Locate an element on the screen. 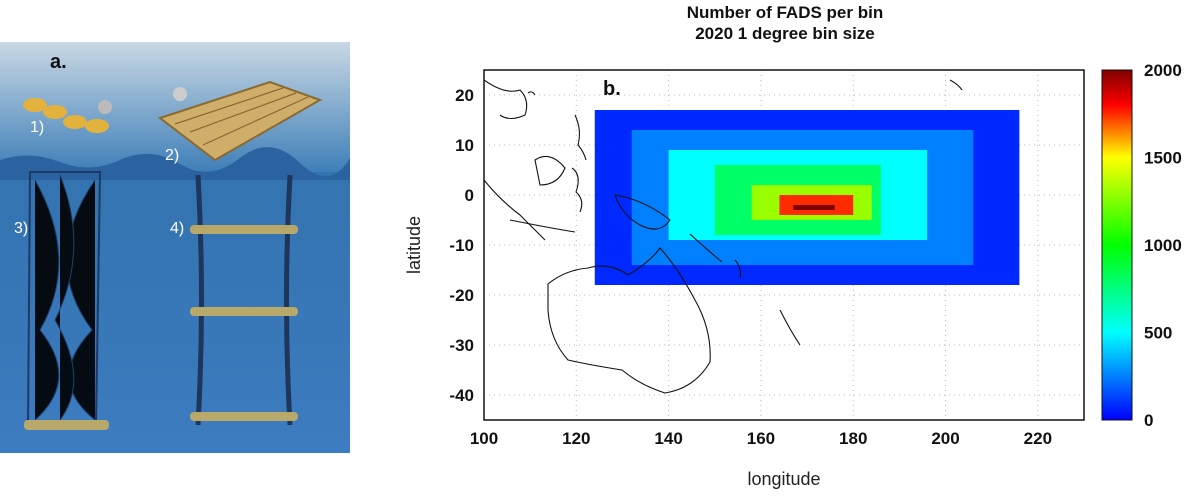 Image resolution: width=1200 pixels, height=498 pixels. y-tick-label: 10 is located at coordinates (464, 145).